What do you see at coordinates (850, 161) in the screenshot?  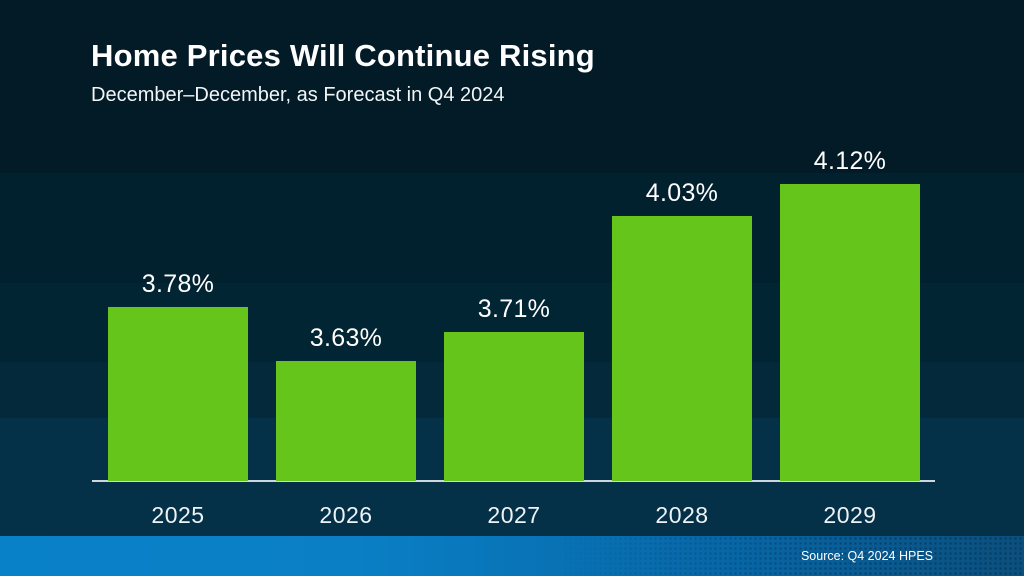 I see `bar-value-label-2029: 4.12%` at bounding box center [850, 161].